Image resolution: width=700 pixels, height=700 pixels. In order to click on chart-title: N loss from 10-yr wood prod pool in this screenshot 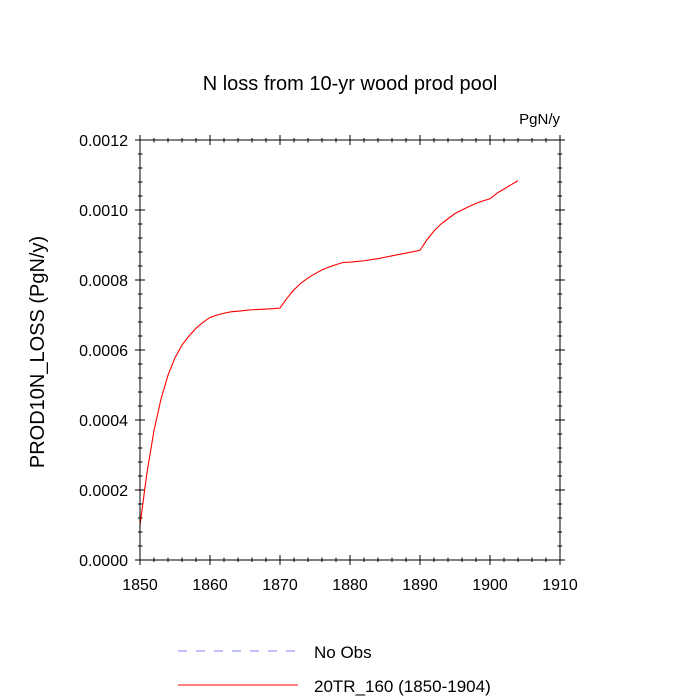, I will do `click(350, 84)`.